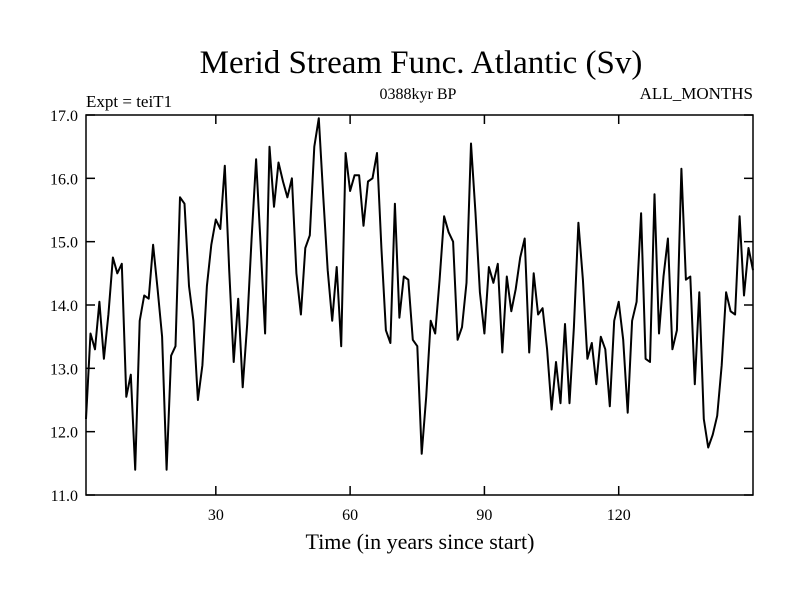 The width and height of the screenshot is (800, 600). Describe the element at coordinates (64, 496) in the screenshot. I see `y-tick-label: 11.0` at that location.